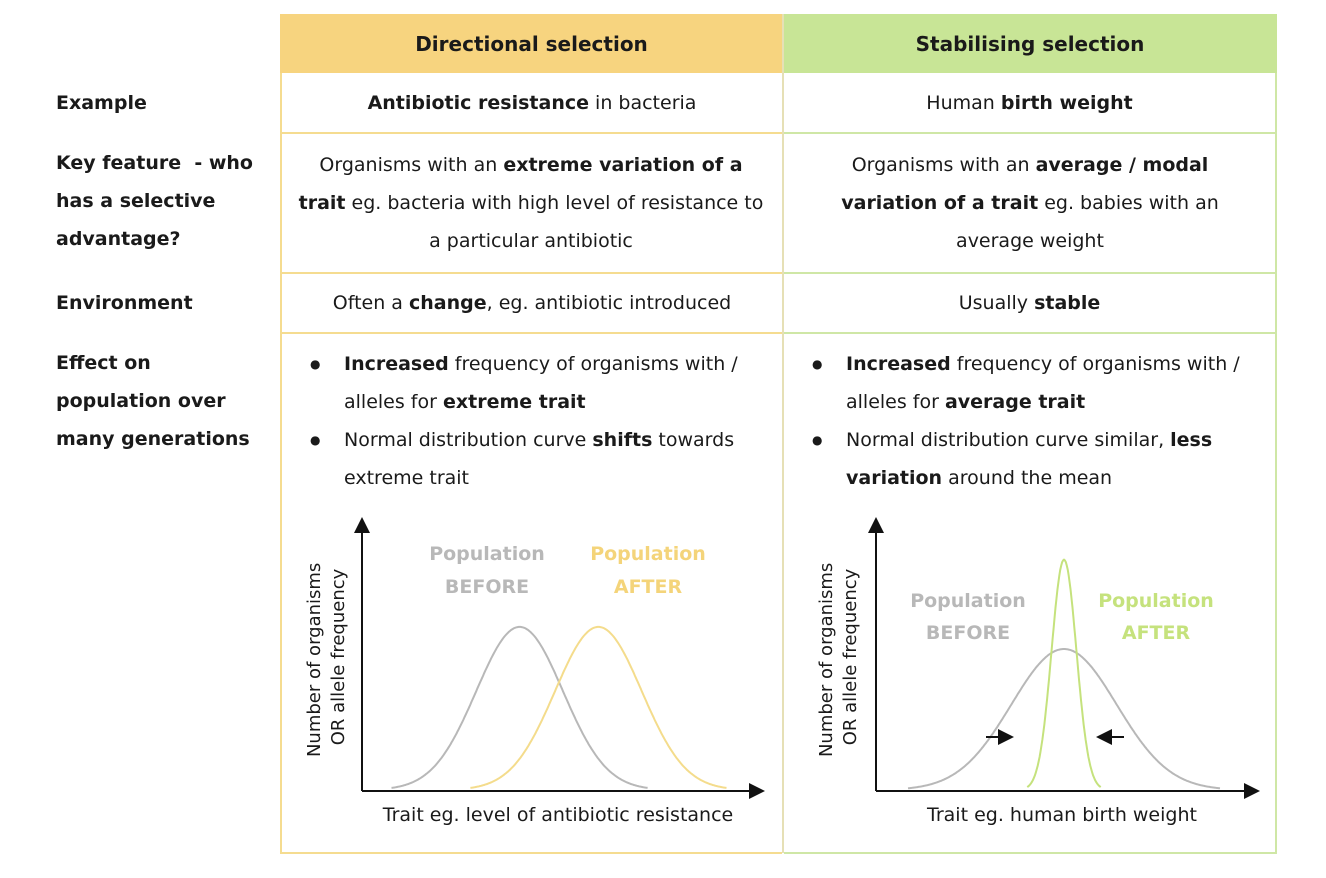  I want to click on directional-header-label: Directional selection, so click(531, 43).